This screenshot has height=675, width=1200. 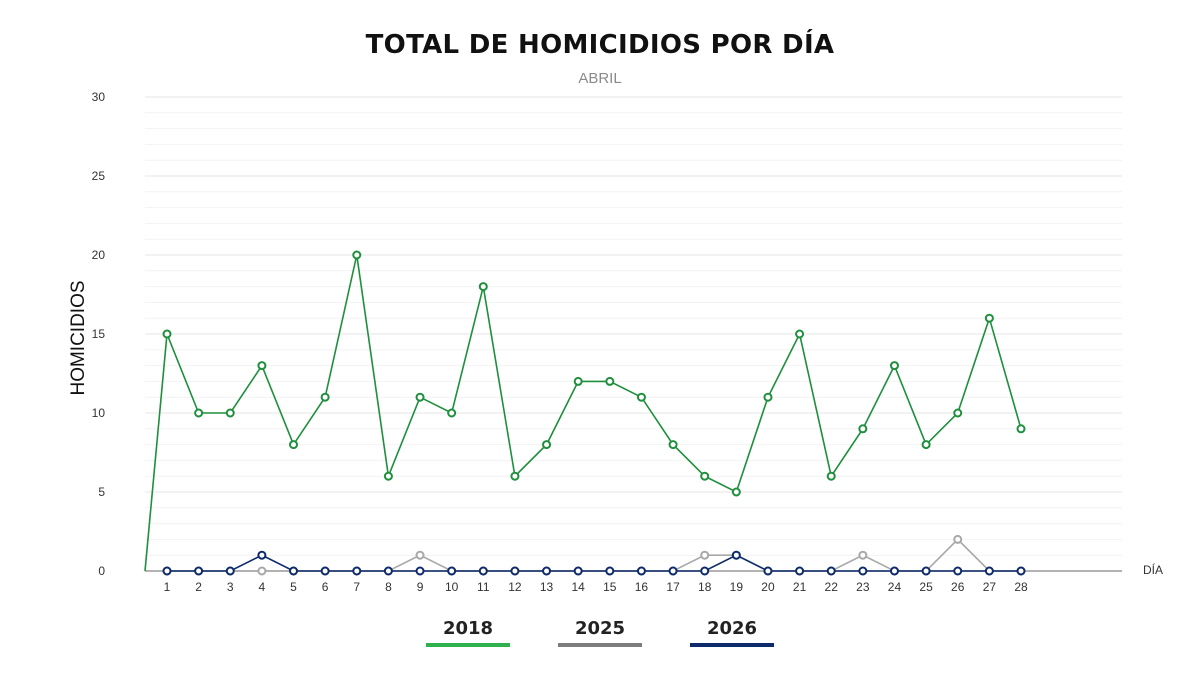 What do you see at coordinates (990, 587) in the screenshot?
I see `x-tick-label: 27` at bounding box center [990, 587].